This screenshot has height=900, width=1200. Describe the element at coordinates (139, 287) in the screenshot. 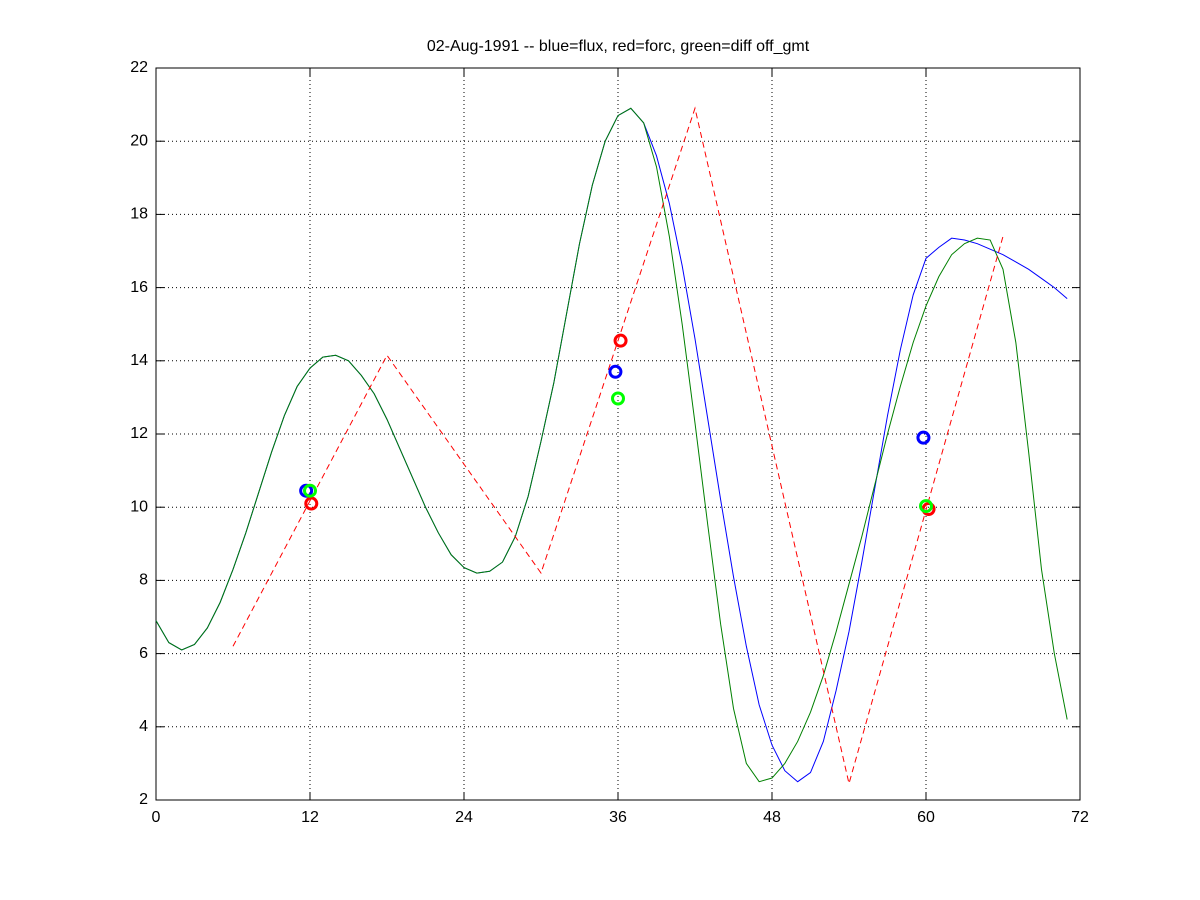

I see `y-tick-label: 16` at that location.